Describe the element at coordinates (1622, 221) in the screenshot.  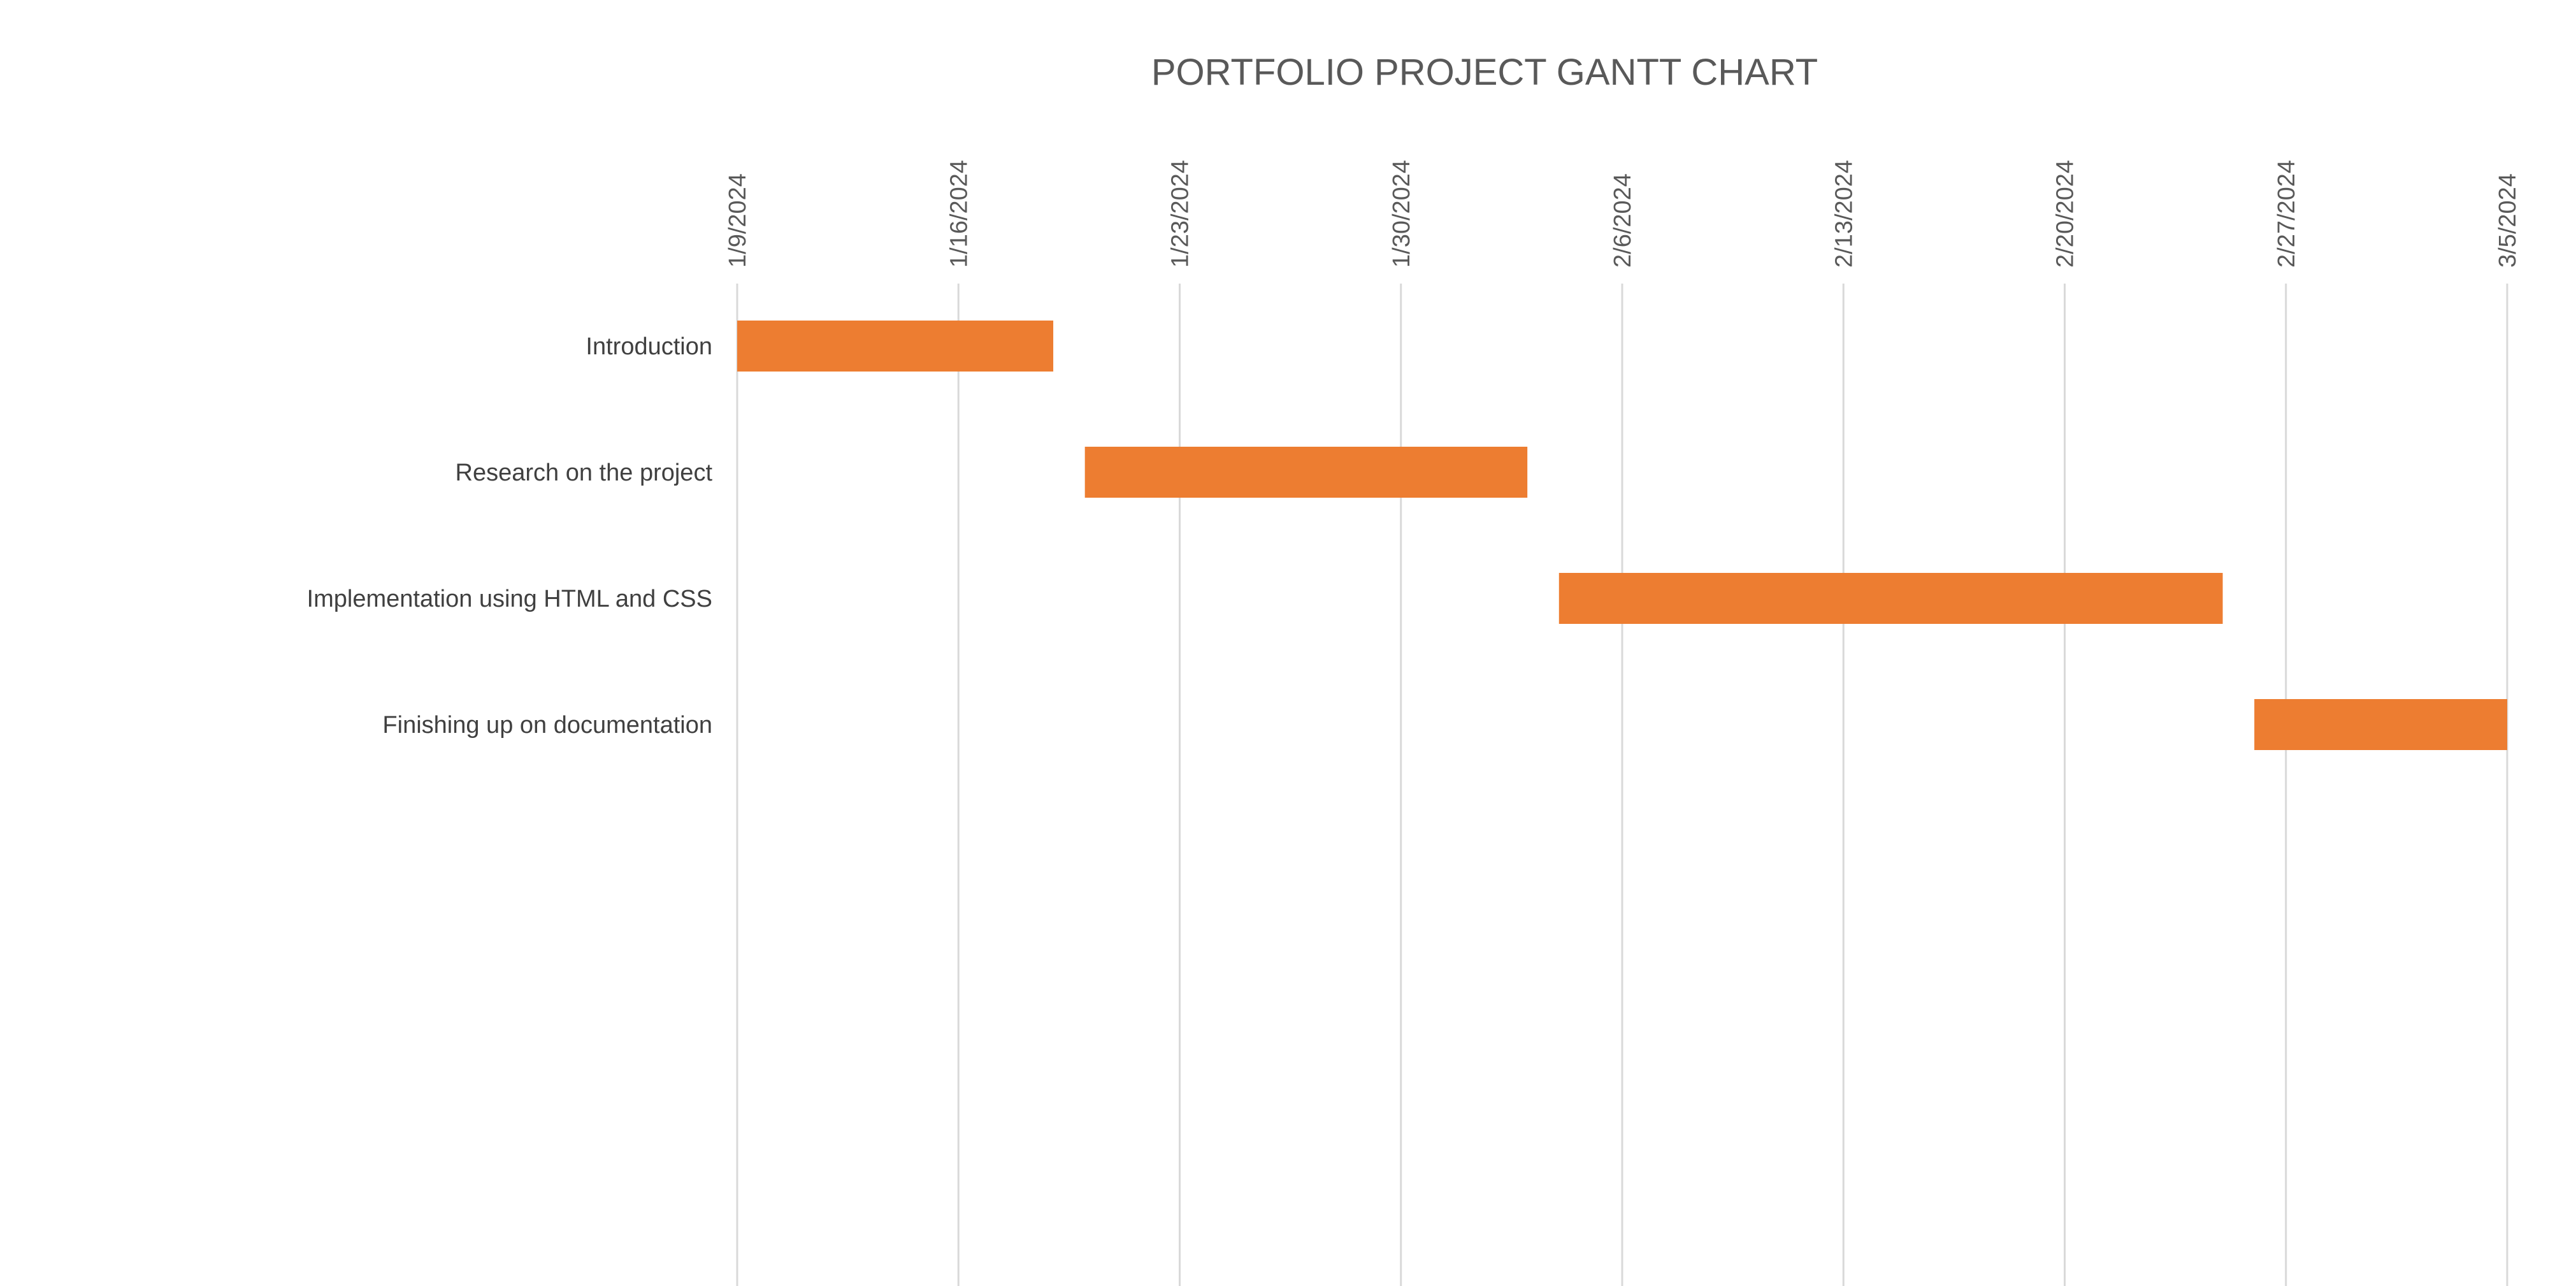
I see `x-tick-label: 2/6/2024` at that location.